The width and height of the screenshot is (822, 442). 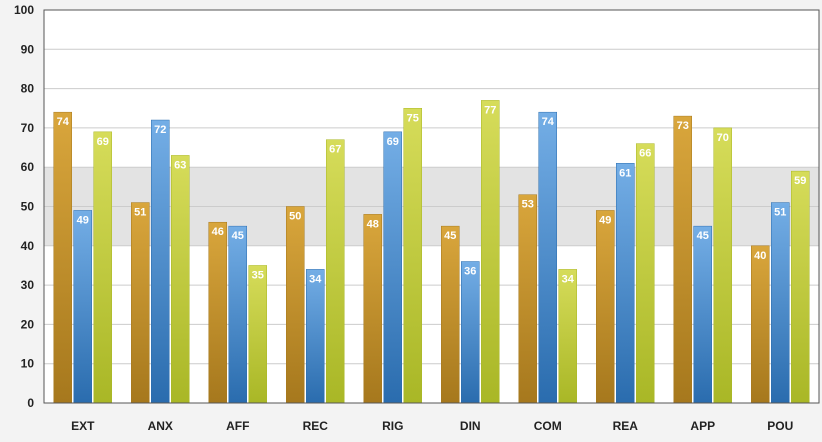 What do you see at coordinates (28, 324) in the screenshot?
I see `y-tick-label: 20` at bounding box center [28, 324].